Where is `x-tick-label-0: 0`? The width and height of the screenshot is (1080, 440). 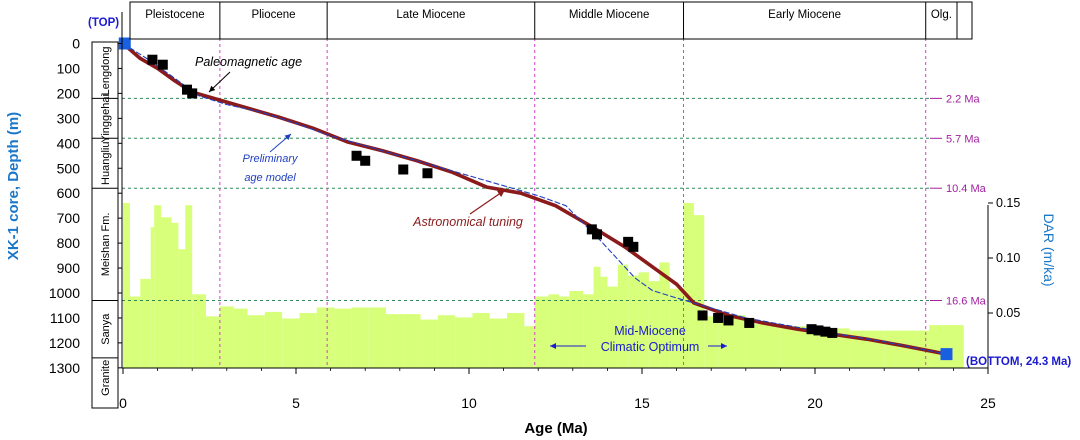 x-tick-label-0: 0 is located at coordinates (123, 403).